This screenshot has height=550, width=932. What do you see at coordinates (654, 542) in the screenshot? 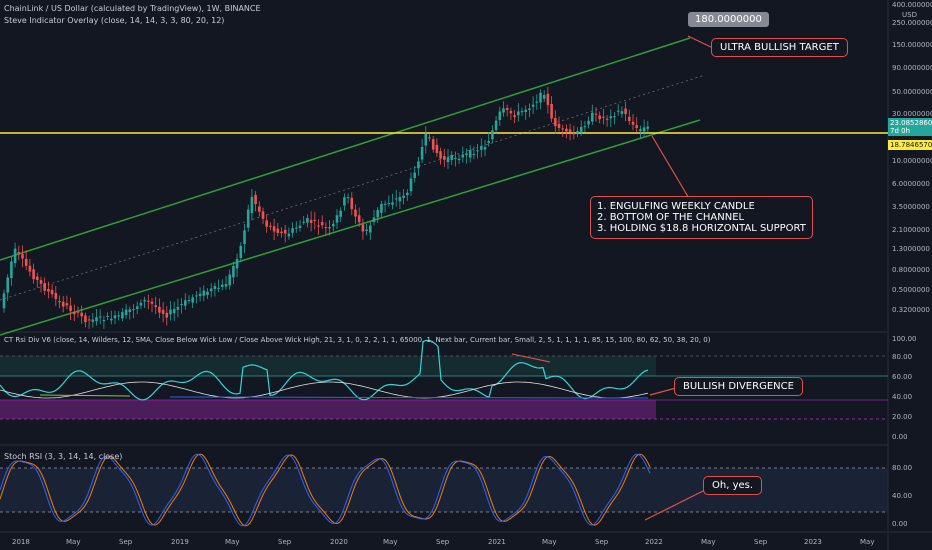
I see `time-tick: 2022` at bounding box center [654, 542].